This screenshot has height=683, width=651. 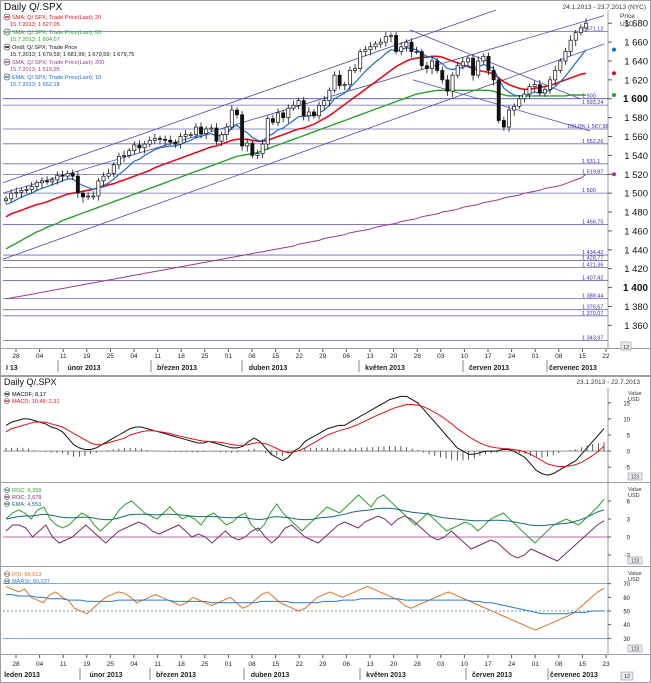 What do you see at coordinates (592, 338) in the screenshot?
I see `price-level-label: 1 343,97` at bounding box center [592, 338].